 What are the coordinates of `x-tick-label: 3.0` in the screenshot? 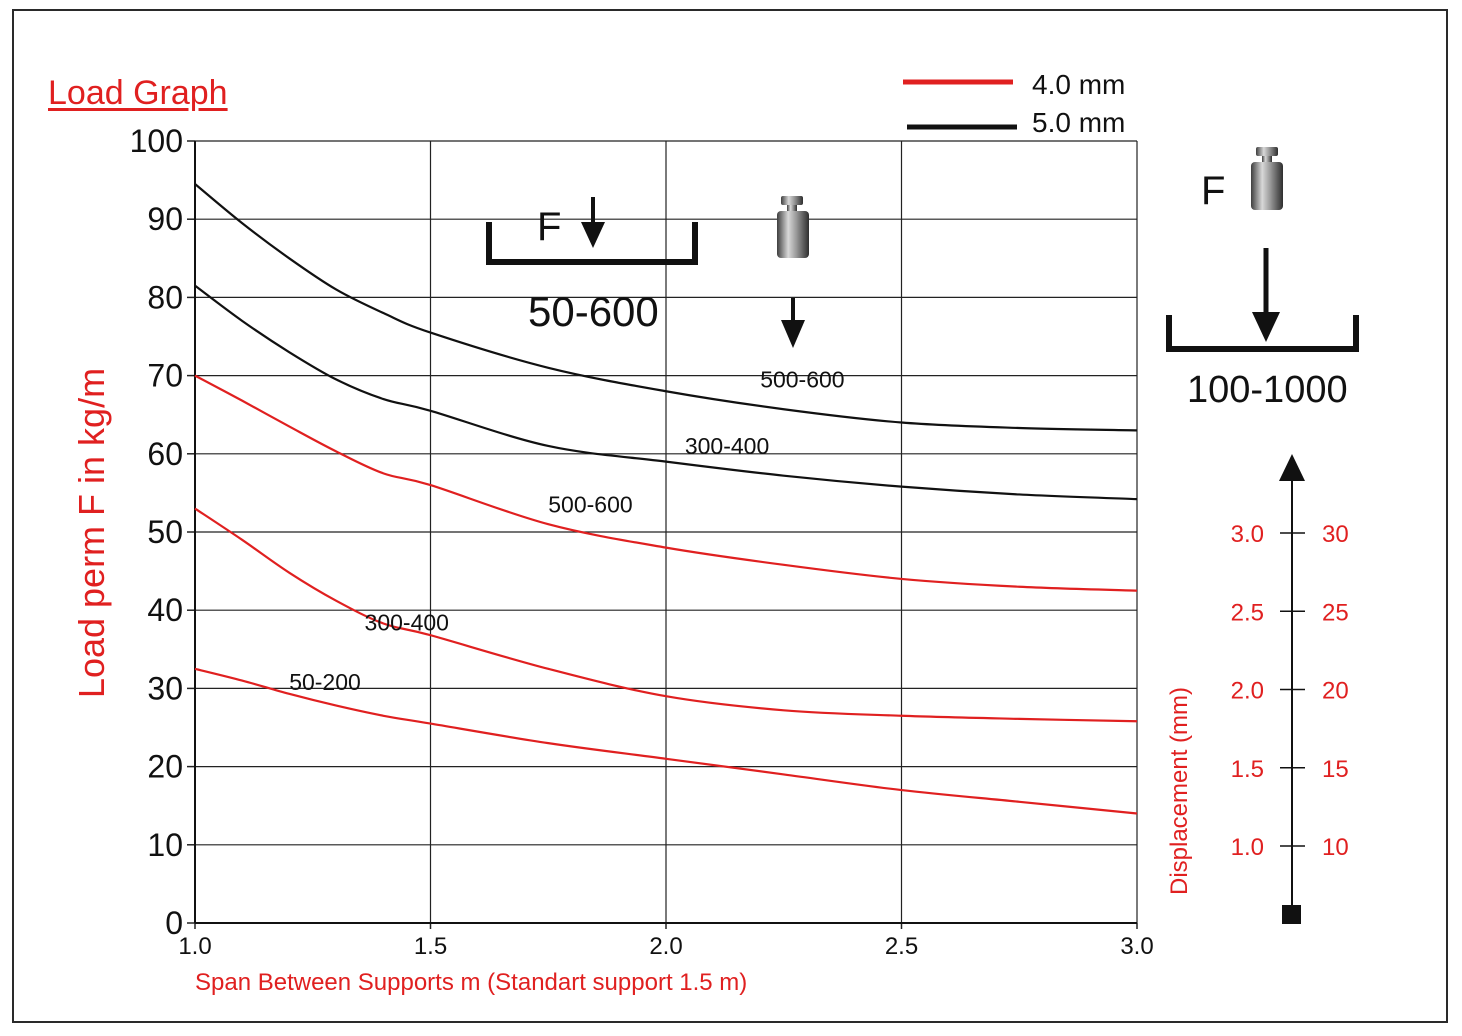 It's located at (1136, 946).